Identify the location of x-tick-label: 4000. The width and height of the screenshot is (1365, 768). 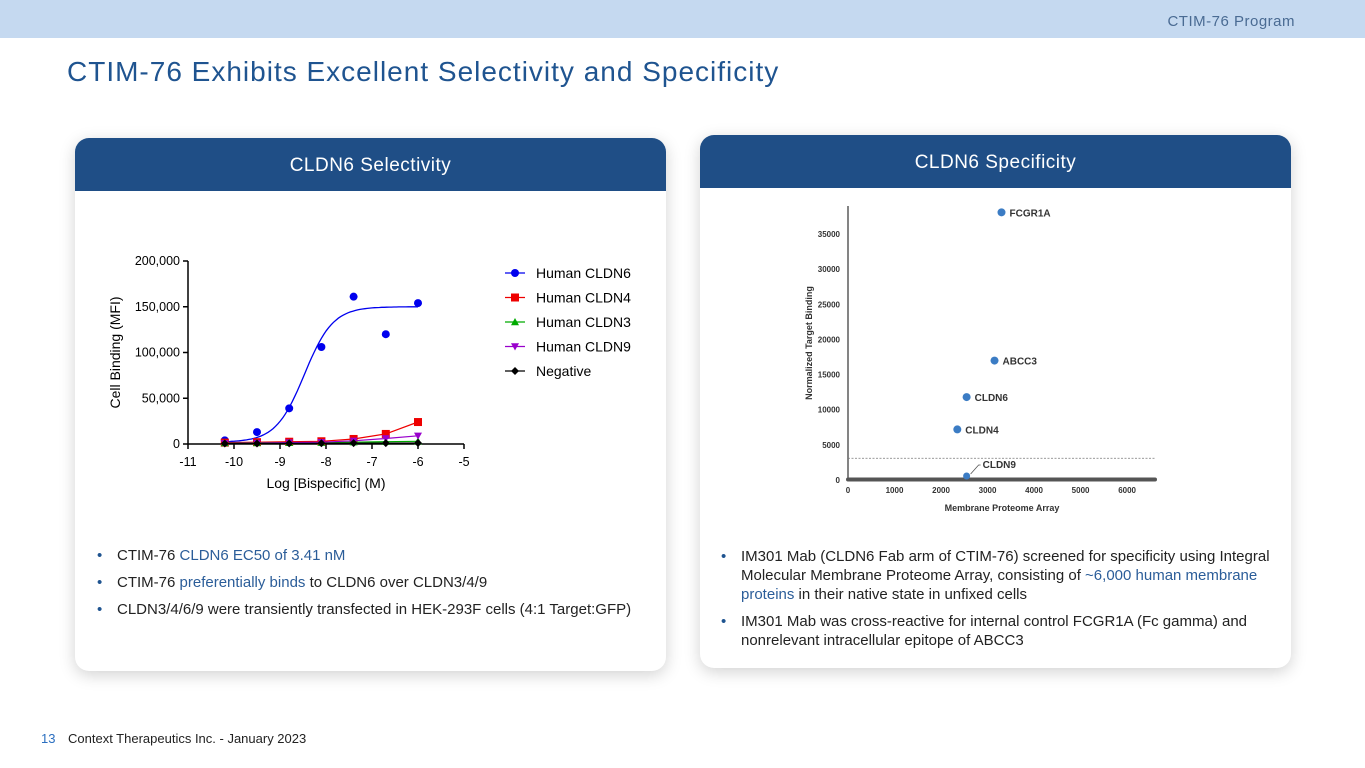
(1034, 490).